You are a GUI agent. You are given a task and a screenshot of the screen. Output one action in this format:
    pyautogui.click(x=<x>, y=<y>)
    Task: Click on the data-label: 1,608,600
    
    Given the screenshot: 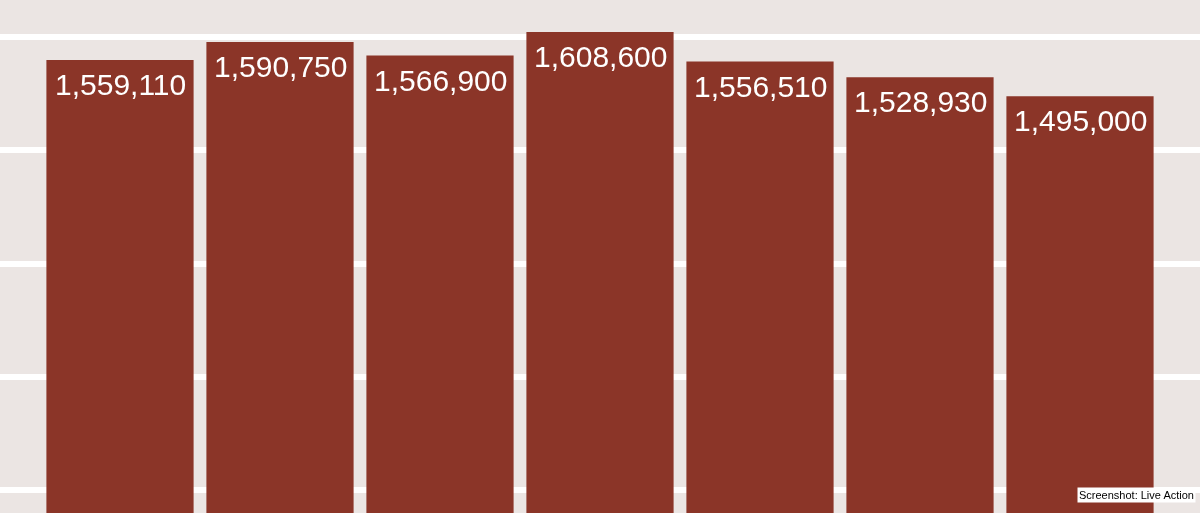 What is the action you would take?
    pyautogui.click(x=601, y=56)
    